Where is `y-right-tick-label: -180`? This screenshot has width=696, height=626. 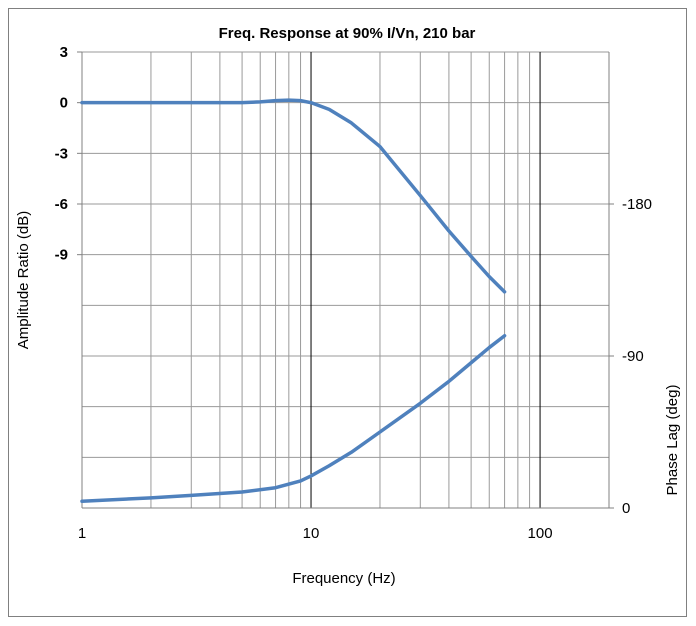
y-right-tick-label: -180 is located at coordinates (637, 204).